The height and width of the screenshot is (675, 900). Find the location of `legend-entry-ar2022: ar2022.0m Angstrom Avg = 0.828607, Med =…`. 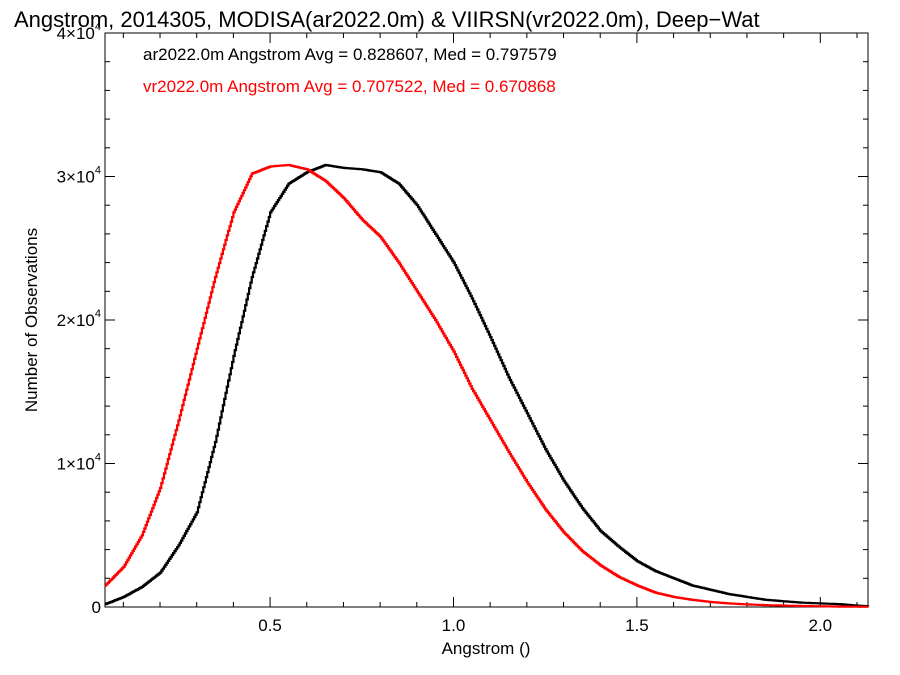

legend-entry-ar2022: ar2022.0m Angstrom Avg = 0.828607, Med =… is located at coordinates (350, 54).